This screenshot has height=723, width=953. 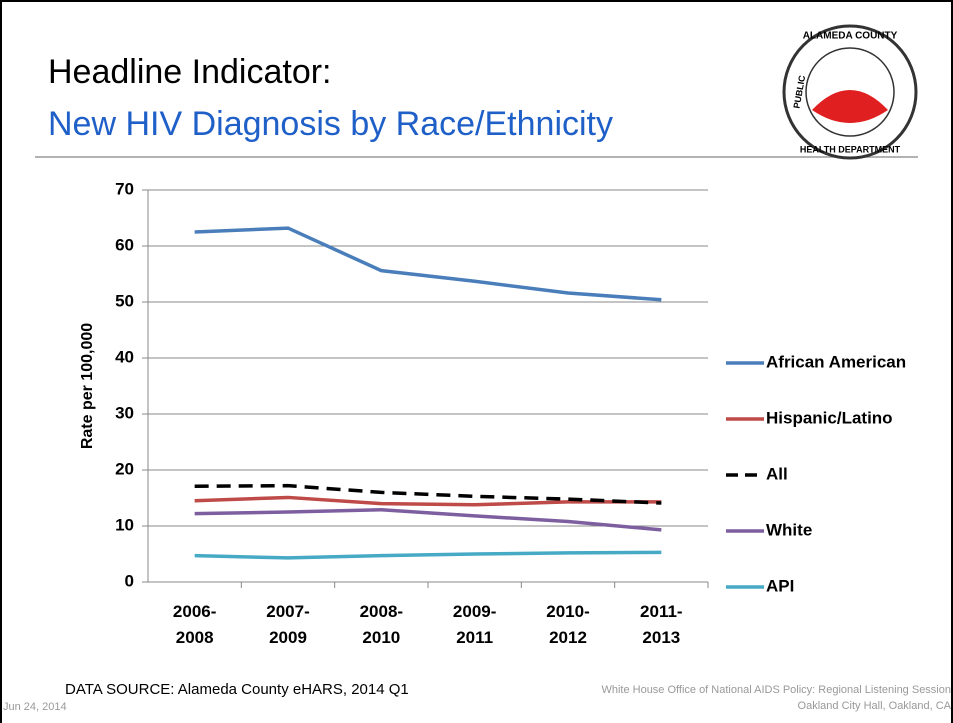 I want to click on logo-text: ALAMEDA COUNTY, so click(x=850, y=36).